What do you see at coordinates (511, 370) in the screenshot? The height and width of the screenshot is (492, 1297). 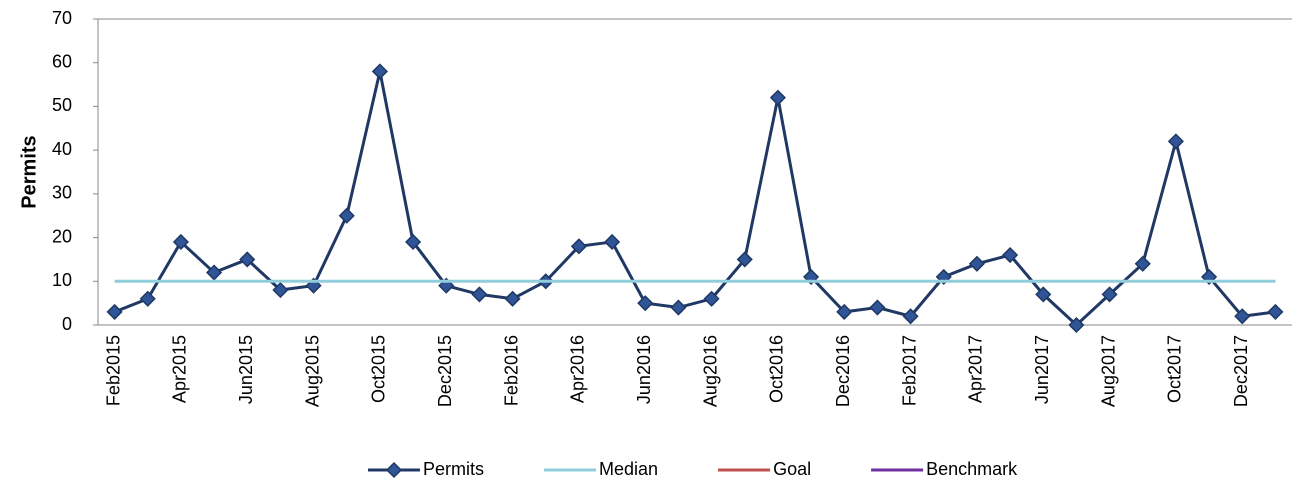 I see `x-tick-label: Feb2016` at bounding box center [511, 370].